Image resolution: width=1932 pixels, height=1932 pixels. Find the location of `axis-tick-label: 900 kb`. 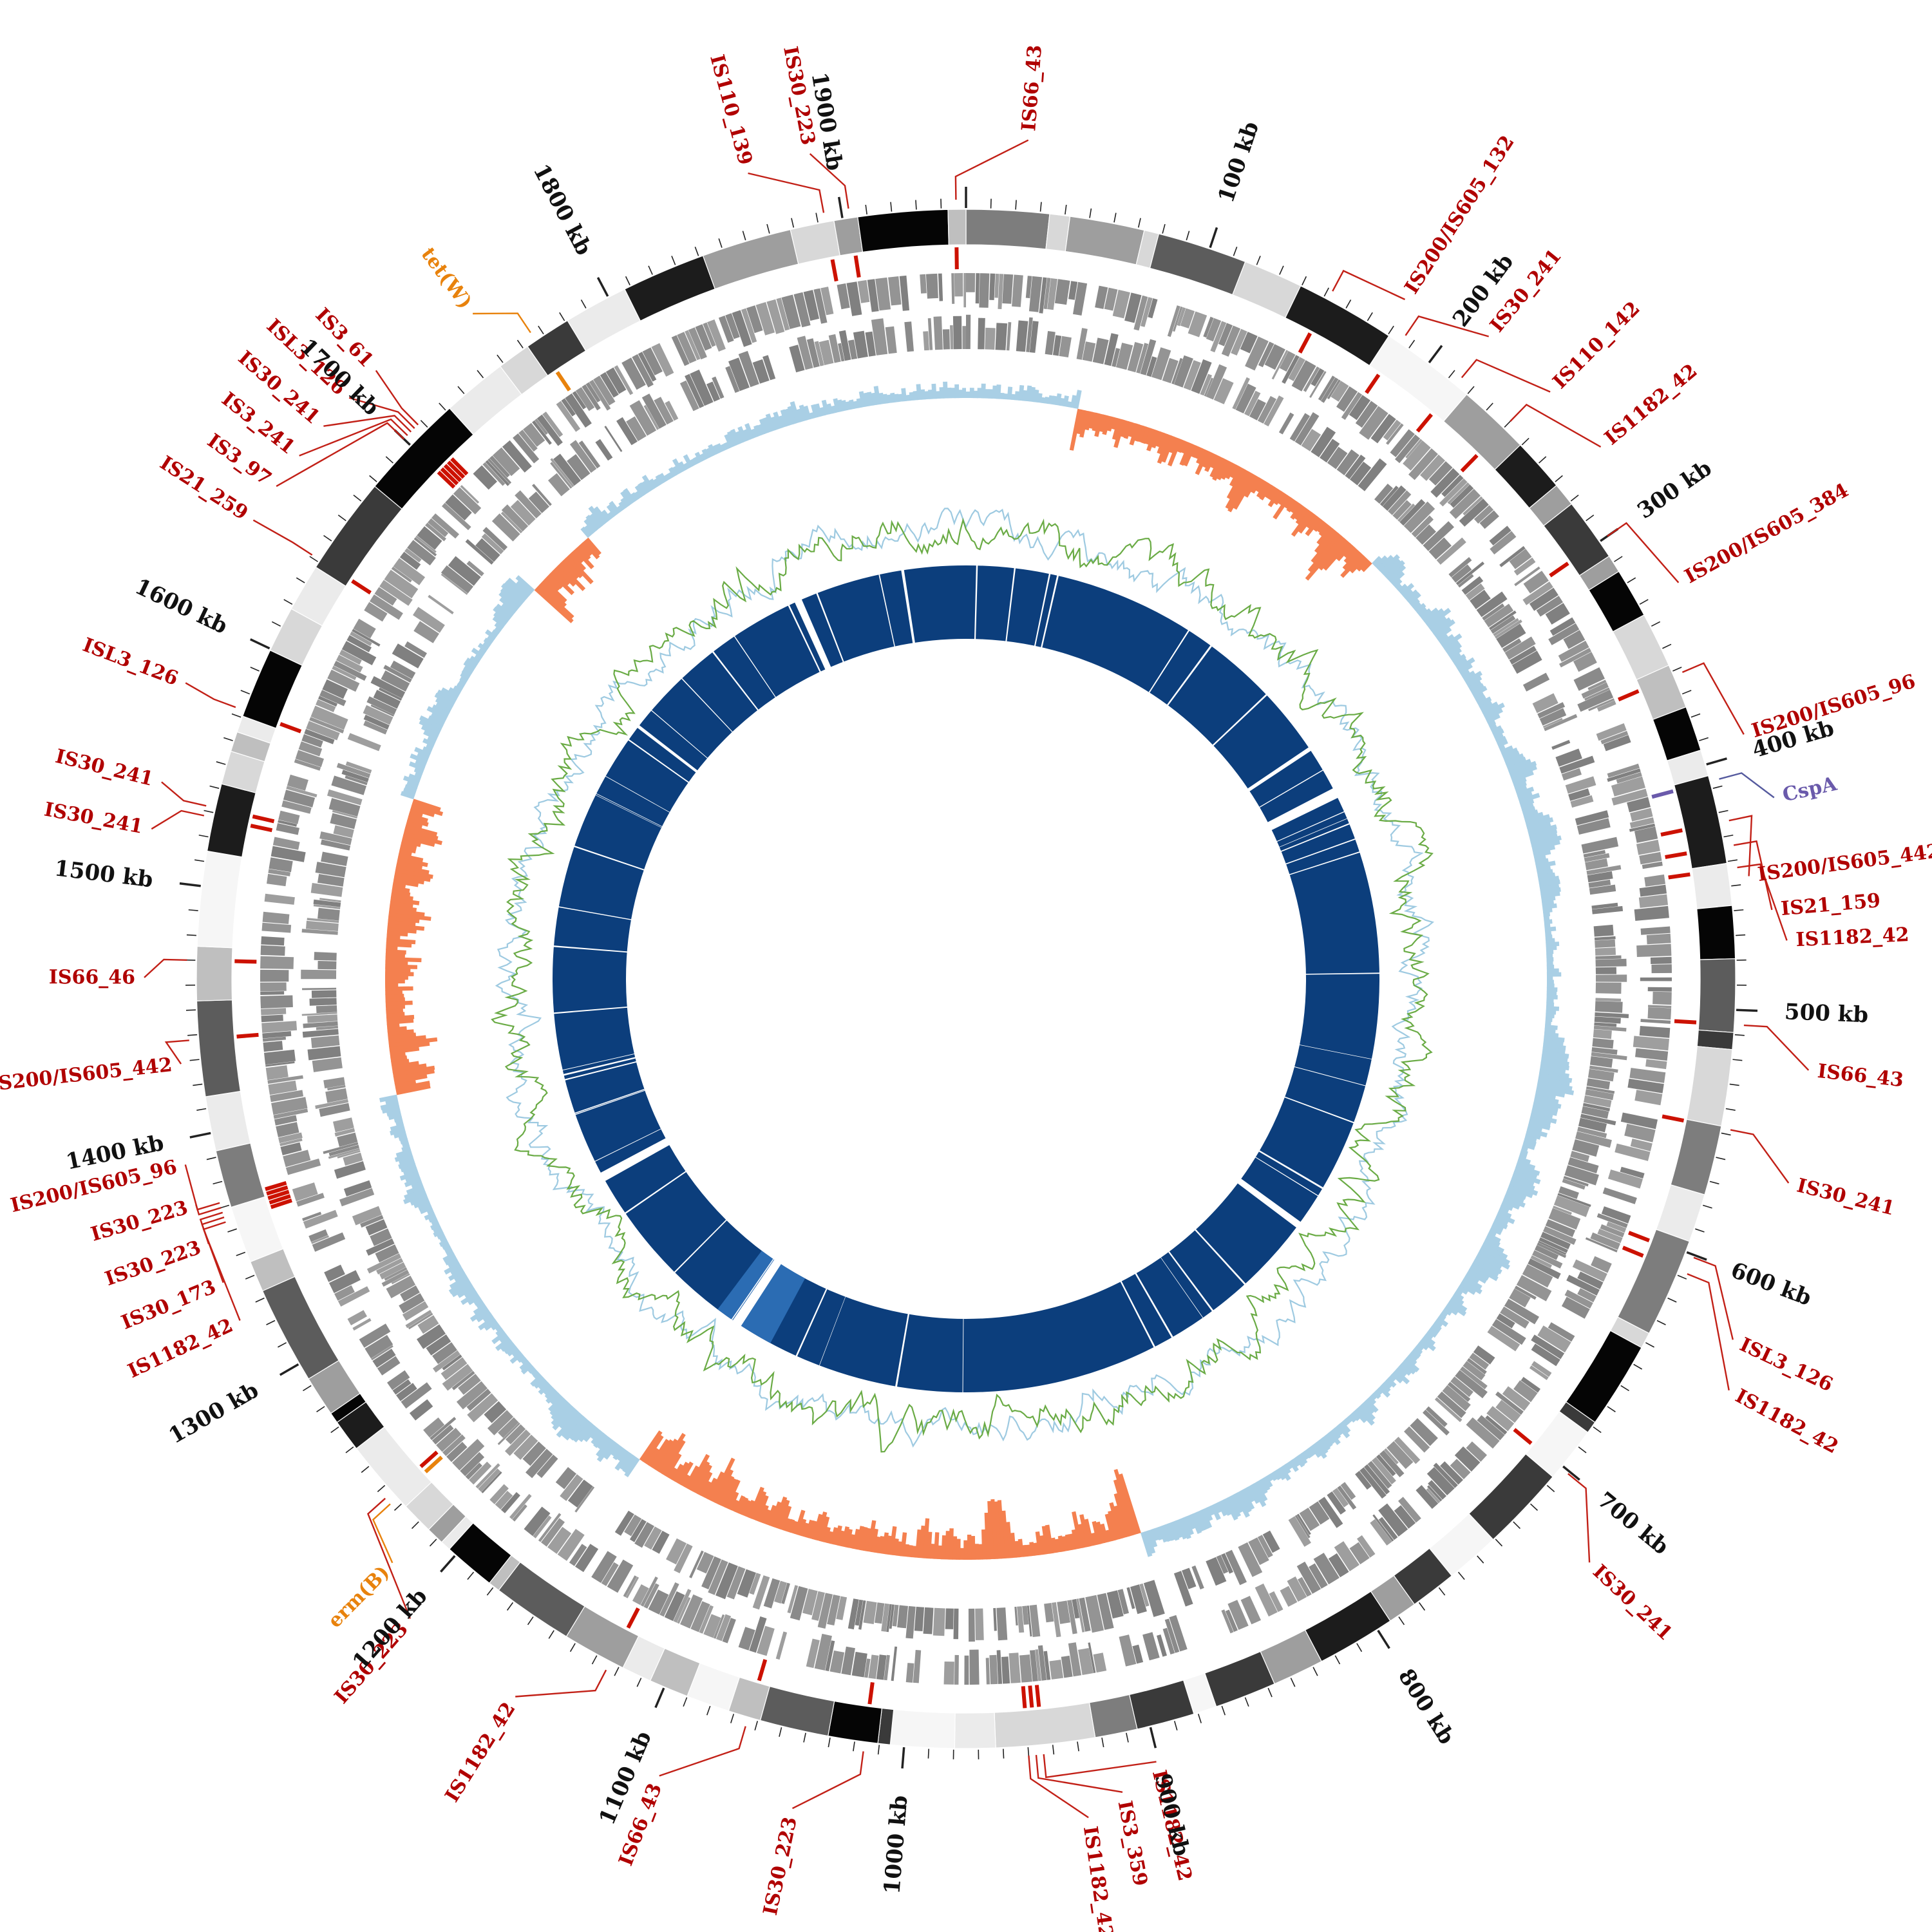

axis-tick-label: 900 kb is located at coordinates (1172, 1815).